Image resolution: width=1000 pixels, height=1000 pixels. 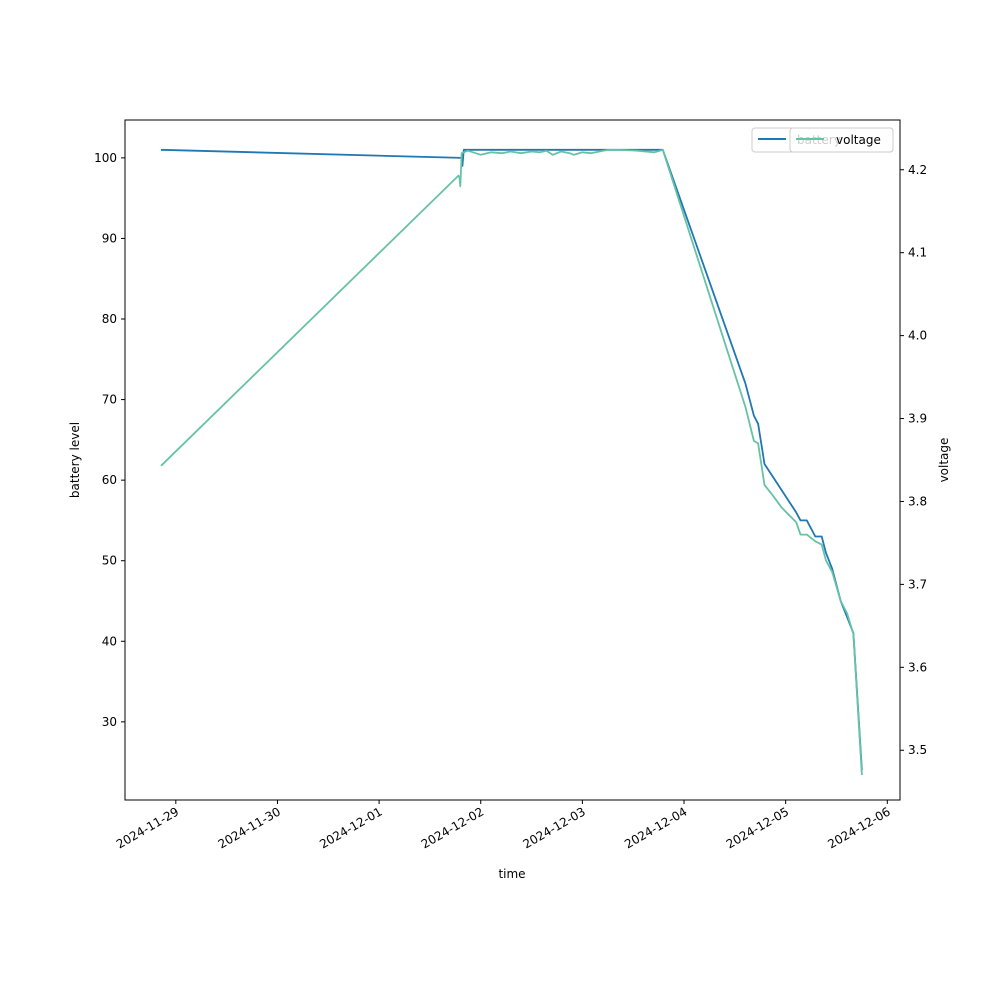 What do you see at coordinates (109, 641) in the screenshot?
I see `y-tick-label: 40` at bounding box center [109, 641].